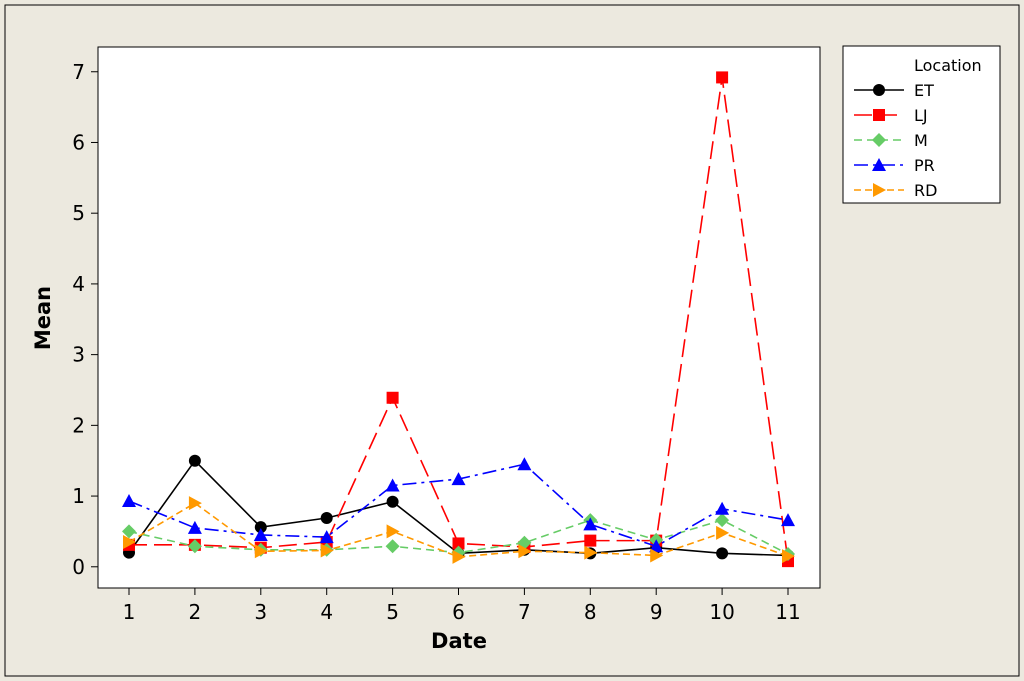 The width and height of the screenshot is (1024, 681). What do you see at coordinates (590, 612) in the screenshot?
I see `x-tick-label: 8` at bounding box center [590, 612].